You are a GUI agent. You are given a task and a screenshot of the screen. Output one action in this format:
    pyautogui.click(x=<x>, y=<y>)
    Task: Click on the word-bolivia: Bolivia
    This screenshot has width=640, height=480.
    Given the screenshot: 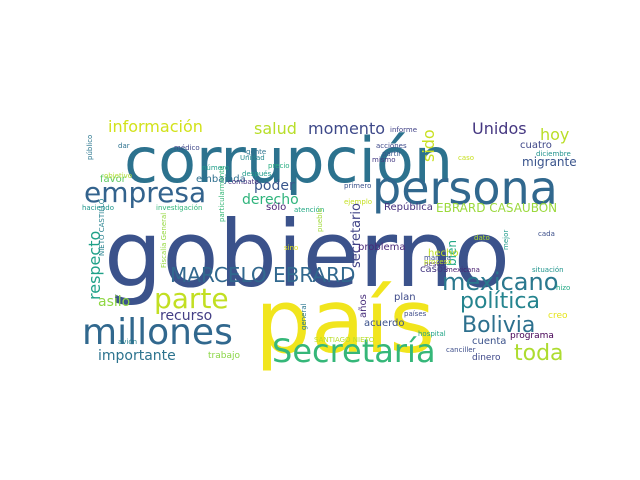 What is the action you would take?
    pyautogui.click(x=498, y=325)
    